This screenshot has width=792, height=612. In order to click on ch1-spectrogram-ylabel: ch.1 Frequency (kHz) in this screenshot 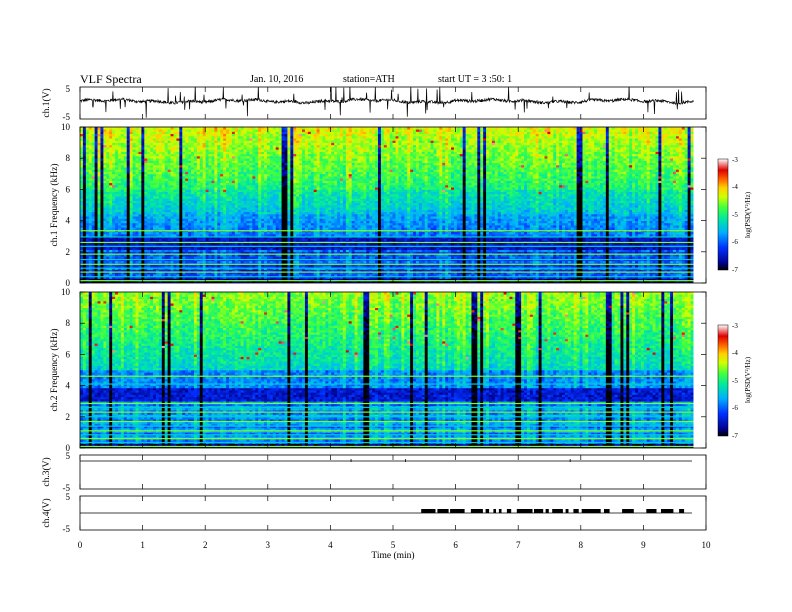, I will do `click(54, 204)`.